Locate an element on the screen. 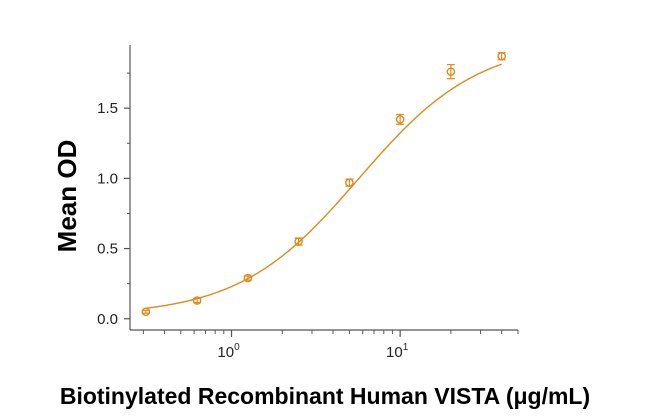 The image size is (650, 418). y-tick-label: 0.0 is located at coordinates (107, 319).